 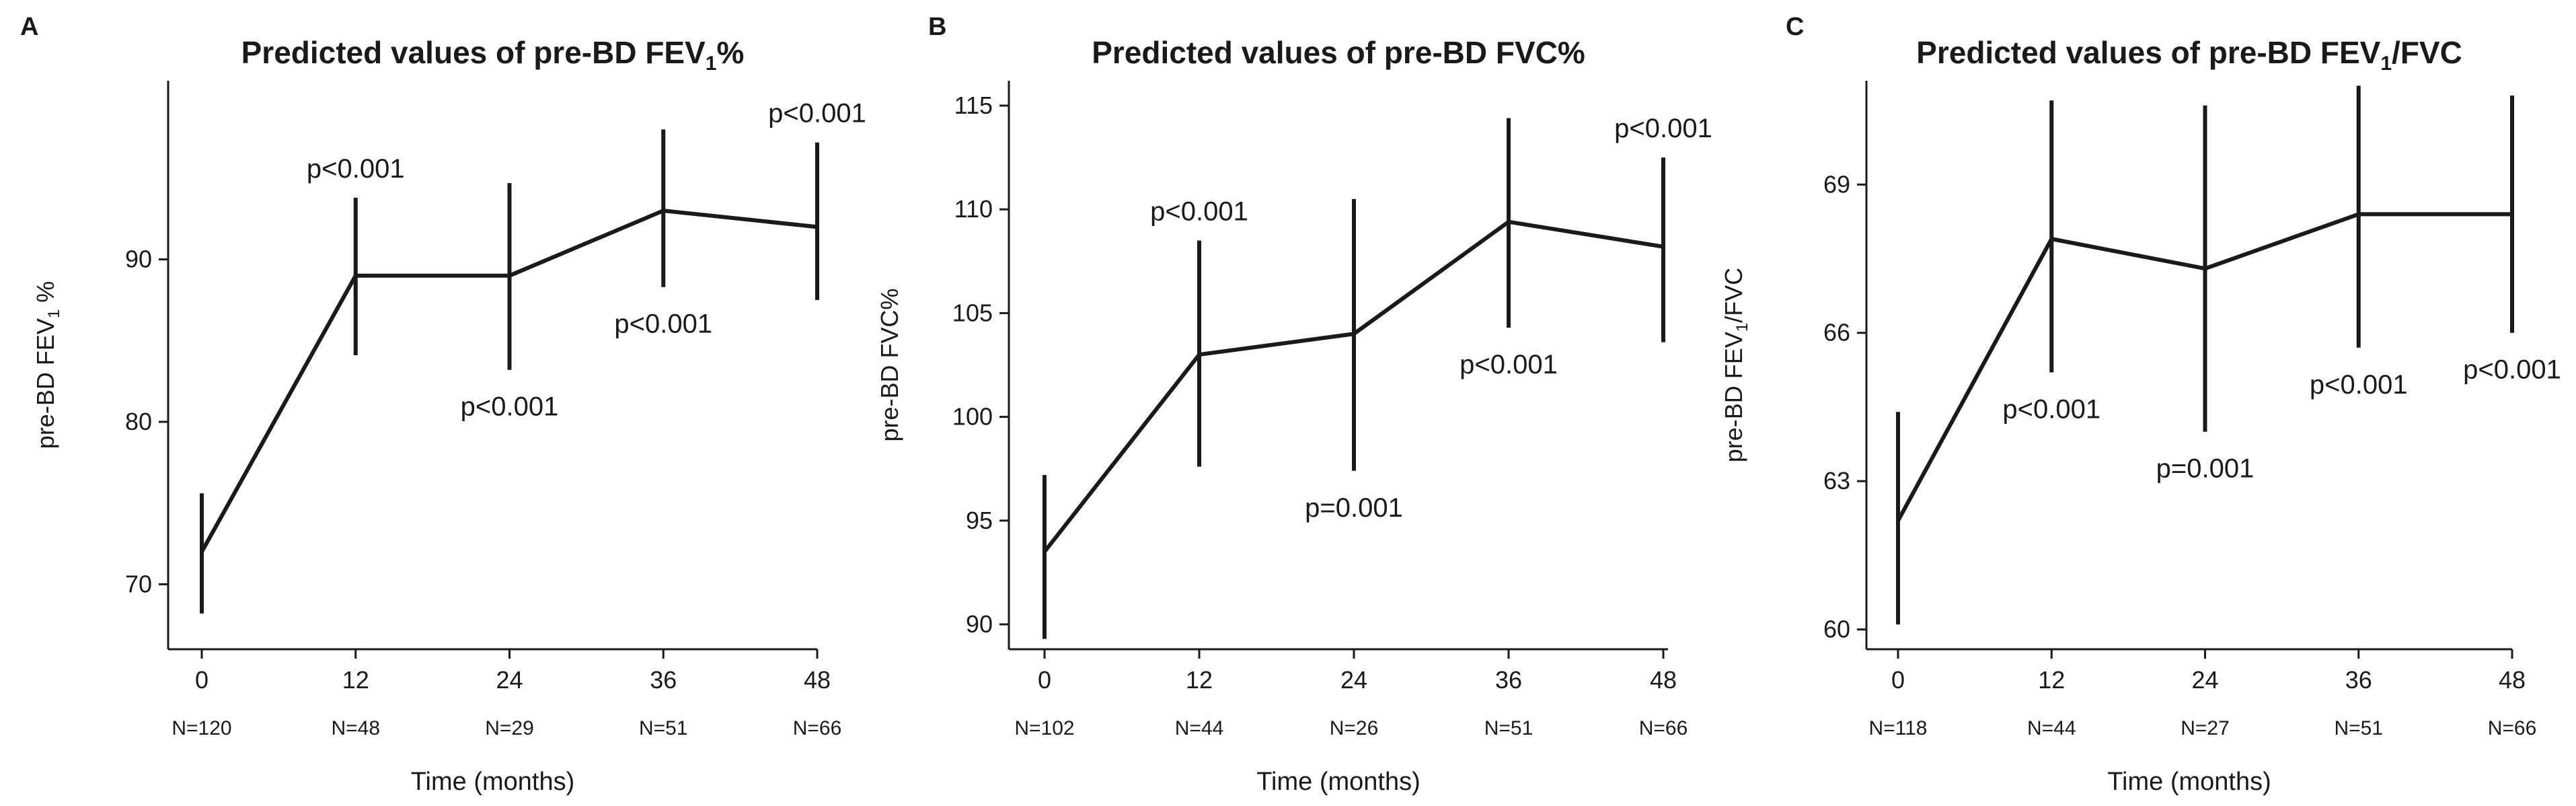 What do you see at coordinates (1044, 728) in the screenshot?
I see `sample-size-label: N=102` at bounding box center [1044, 728].